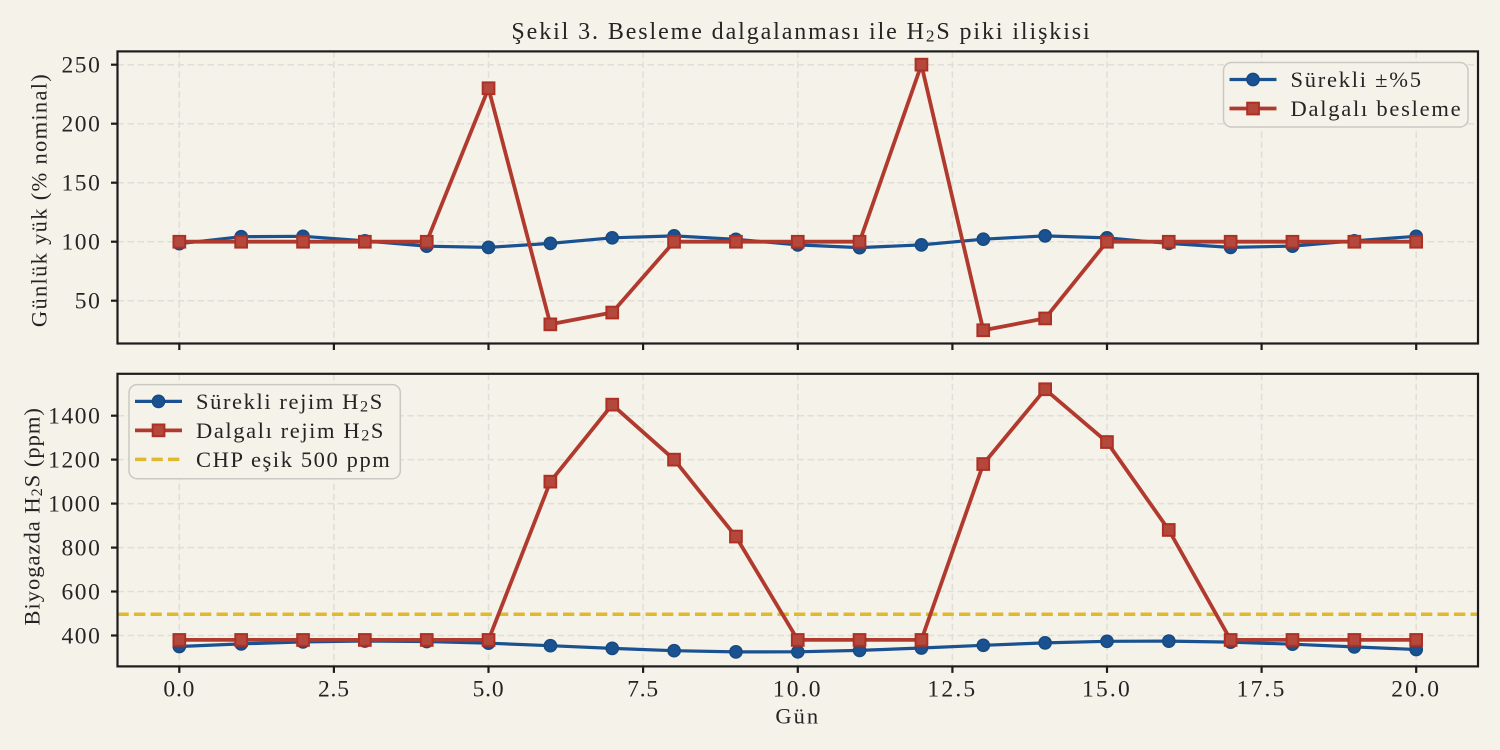 This screenshot has width=1500, height=750. Describe the element at coordinates (33, 516) in the screenshot. I see `svg-text: Biyogazda H2S (ppm)` at that location.